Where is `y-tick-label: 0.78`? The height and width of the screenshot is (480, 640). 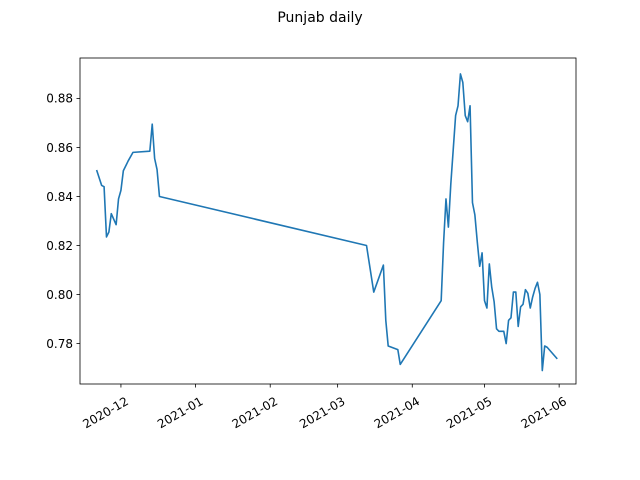 y-tick-label: 0.78 is located at coordinates (59, 344).